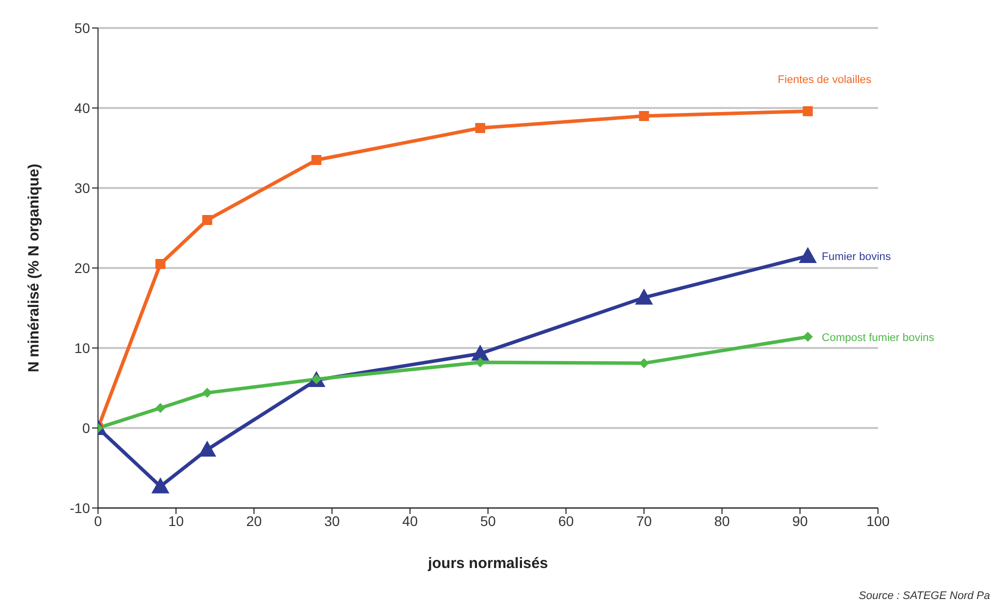 The image size is (998, 604). I want to click on y-tick-label: 30, so click(82, 188).